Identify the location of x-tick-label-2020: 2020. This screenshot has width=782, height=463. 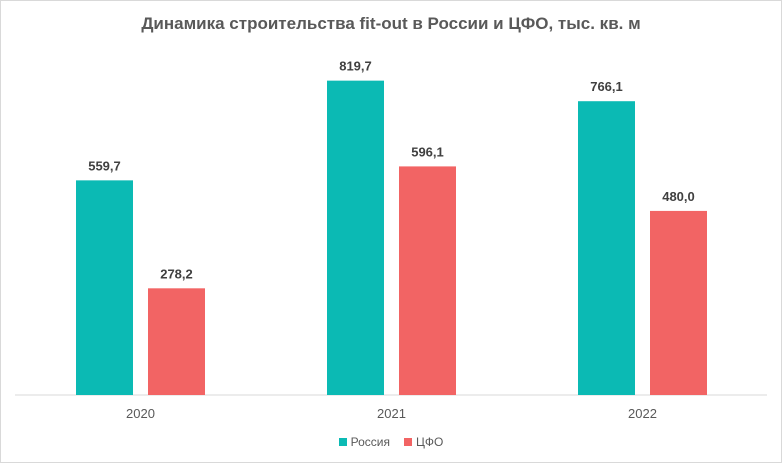
(140, 413).